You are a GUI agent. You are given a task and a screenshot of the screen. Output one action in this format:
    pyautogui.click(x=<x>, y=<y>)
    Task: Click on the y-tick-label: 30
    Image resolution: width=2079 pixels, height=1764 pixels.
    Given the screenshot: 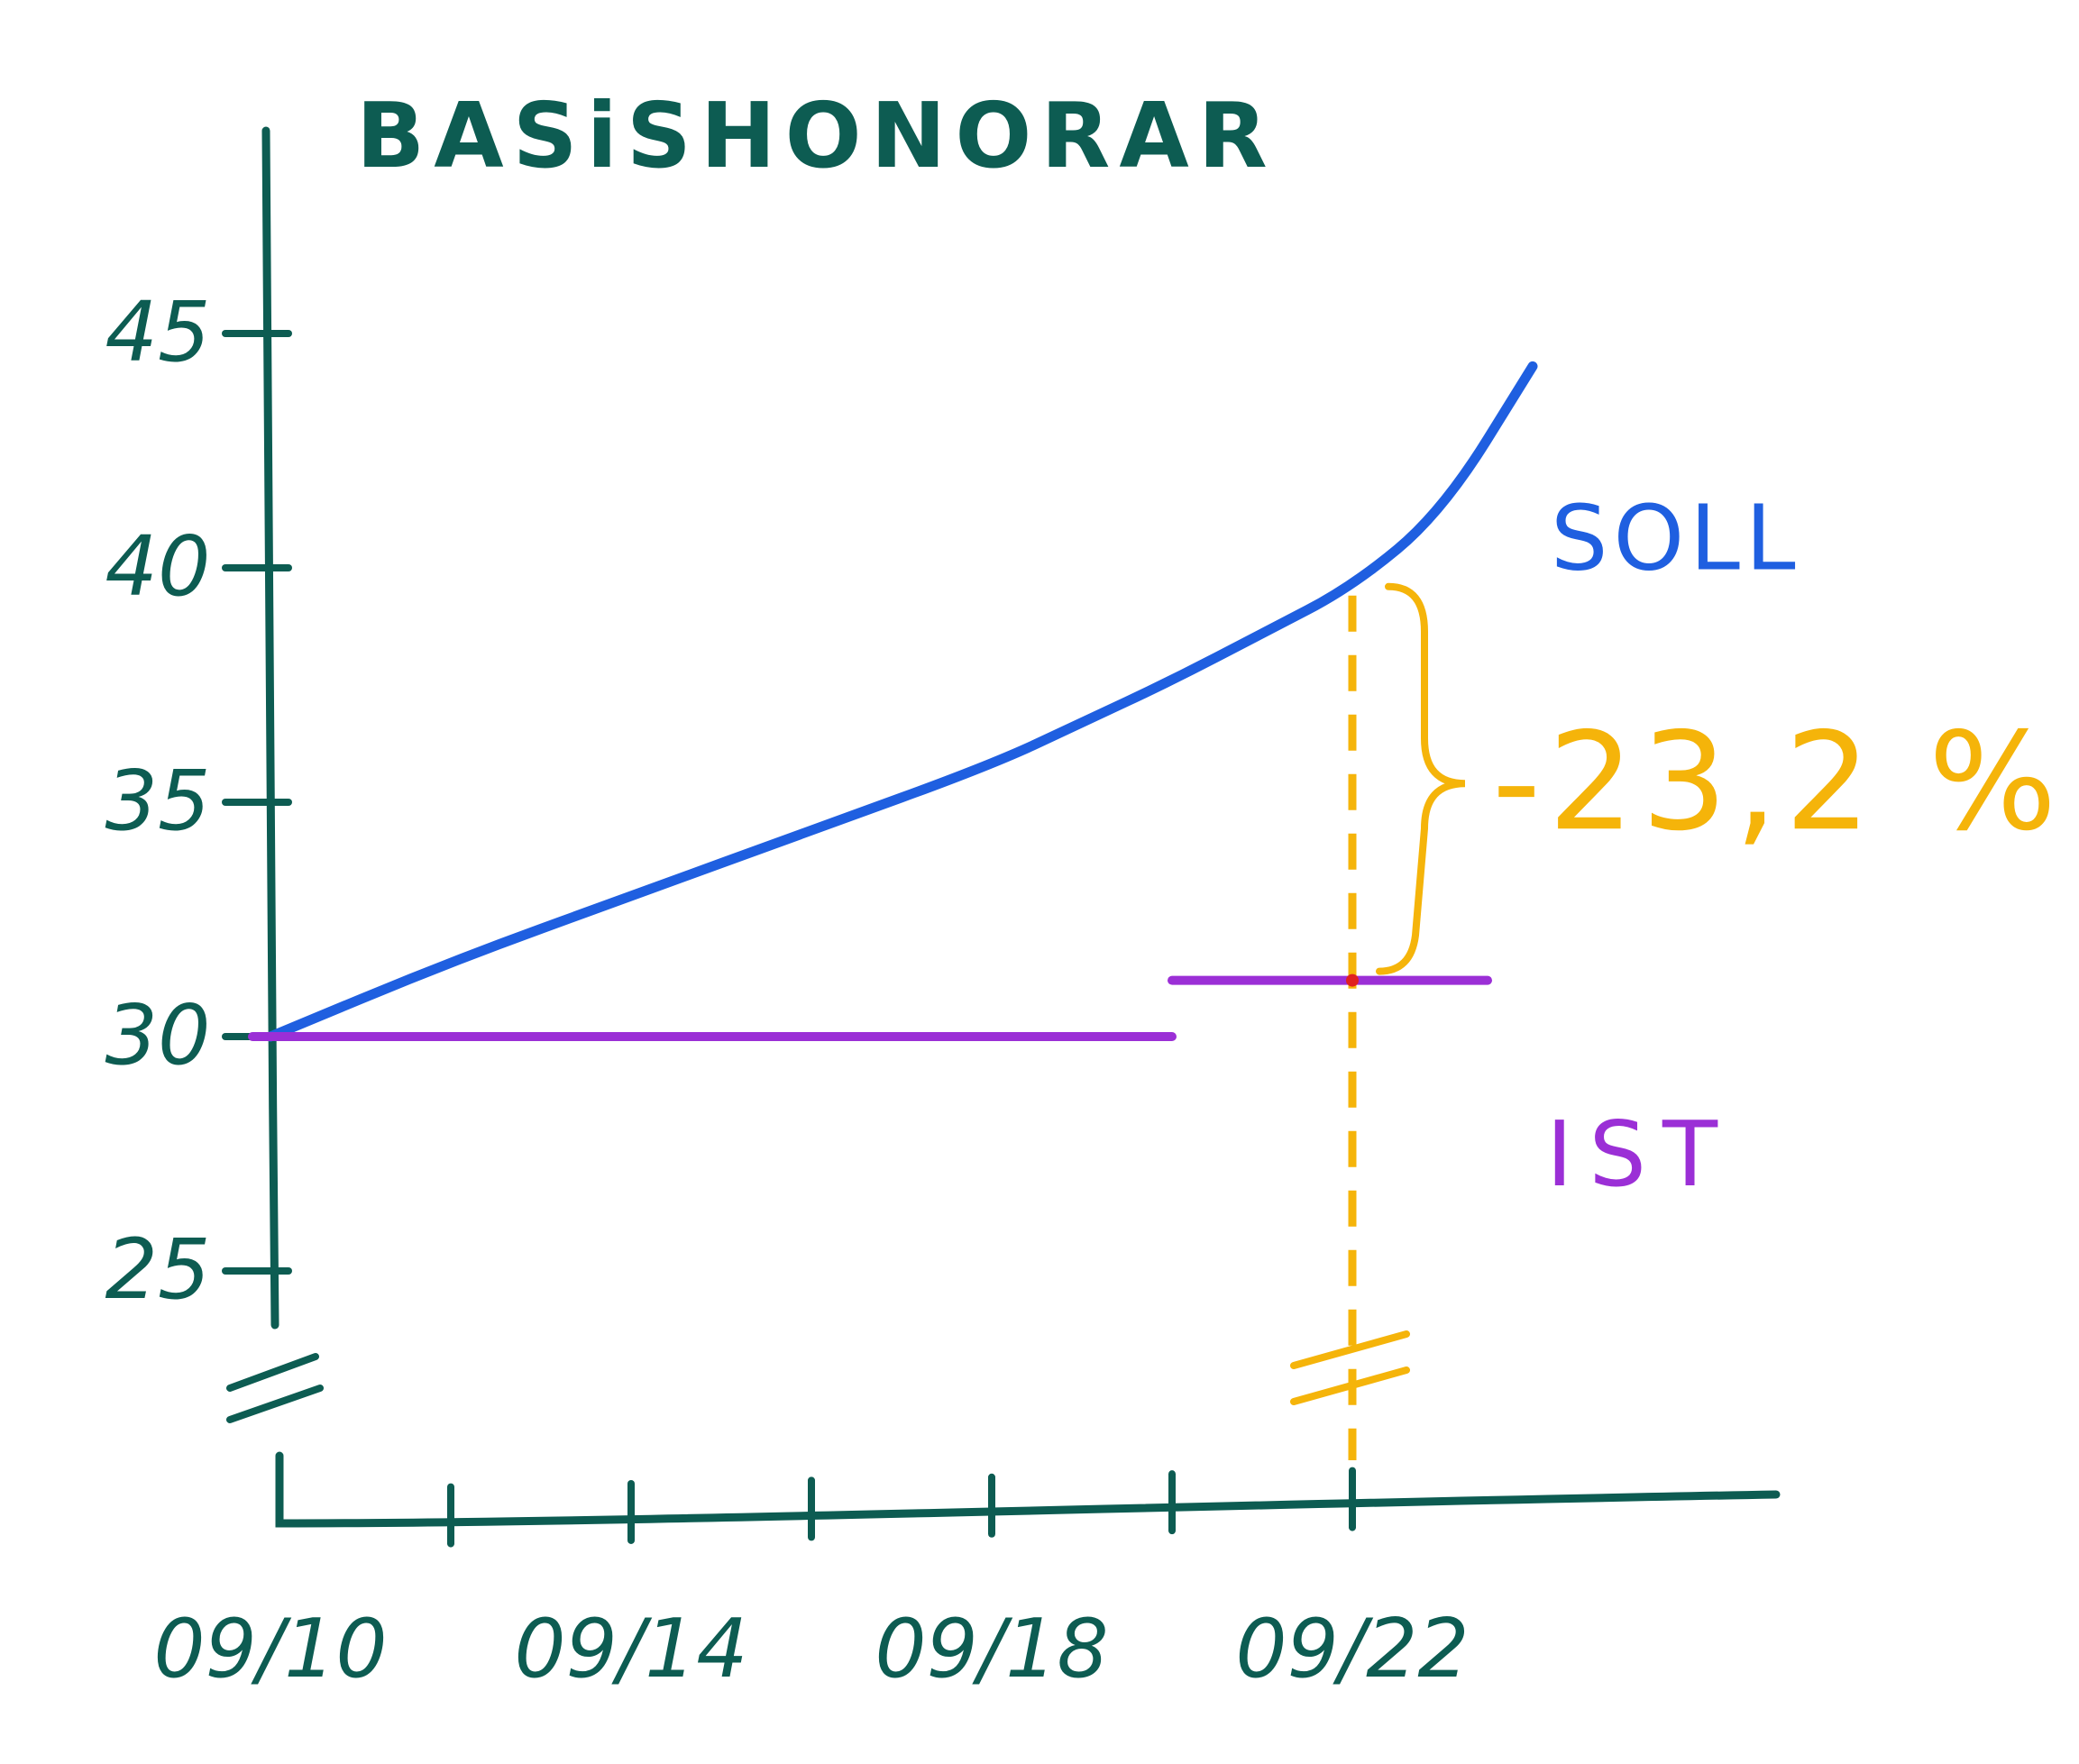 What is the action you would take?
    pyautogui.click(x=157, y=1035)
    